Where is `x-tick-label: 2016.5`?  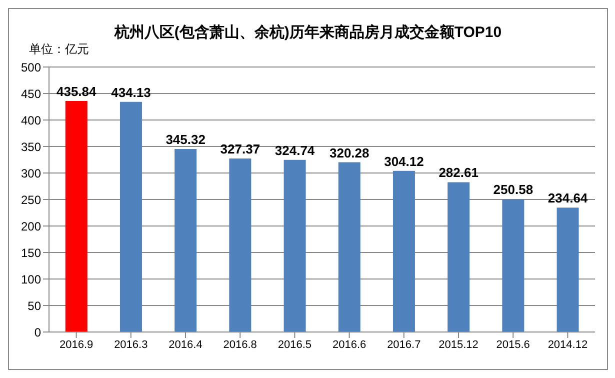
x-tick-label: 2016.5 is located at coordinates (295, 344).